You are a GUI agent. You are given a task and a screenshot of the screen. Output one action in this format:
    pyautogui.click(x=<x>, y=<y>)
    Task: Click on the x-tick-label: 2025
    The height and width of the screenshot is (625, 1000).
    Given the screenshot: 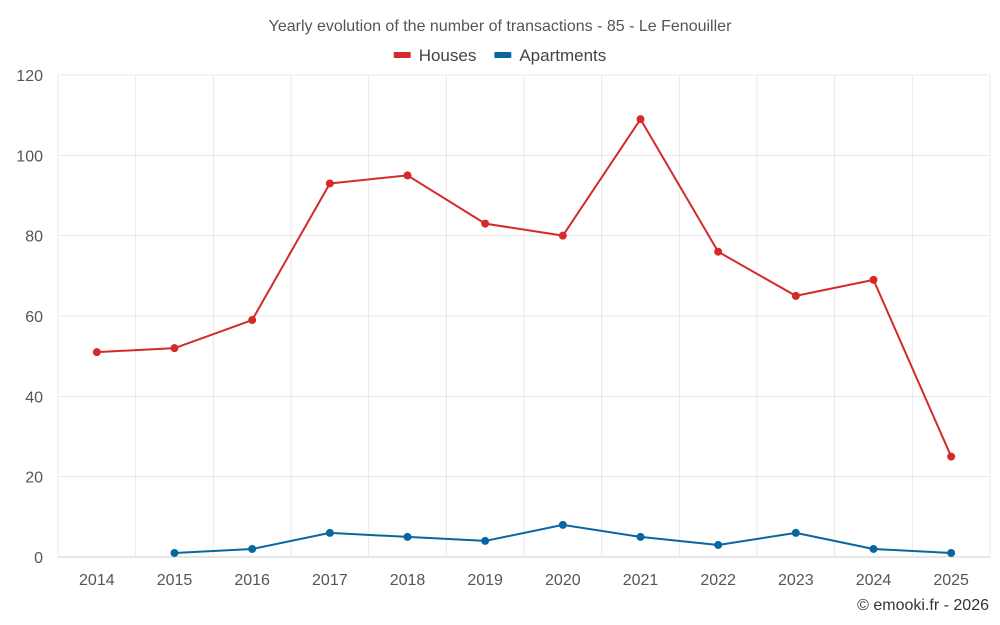 What is the action you would take?
    pyautogui.click(x=951, y=580)
    